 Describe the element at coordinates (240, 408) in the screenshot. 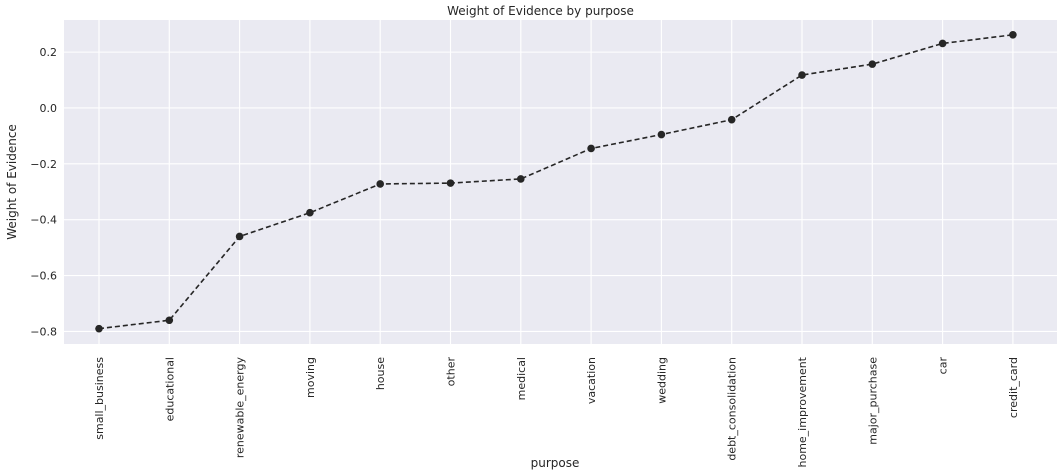

I see `x-tick-label: renewable_energy` at that location.